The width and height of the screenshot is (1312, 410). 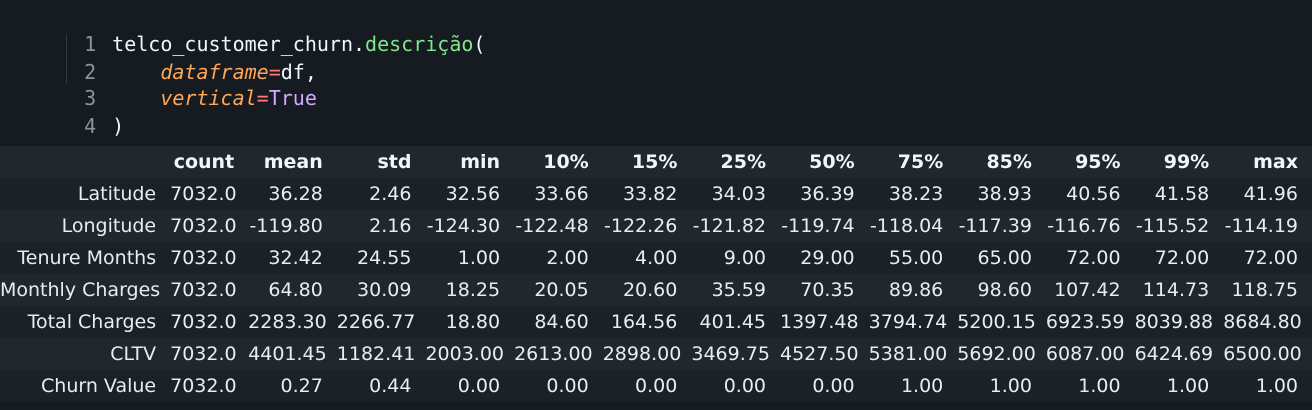 What do you see at coordinates (394, 162) in the screenshot?
I see `column-header: std` at bounding box center [394, 162].